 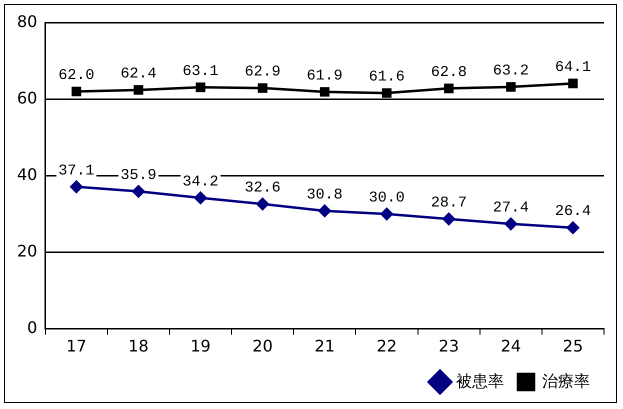 I want to click on x-tick-label: 25, so click(x=573, y=346).